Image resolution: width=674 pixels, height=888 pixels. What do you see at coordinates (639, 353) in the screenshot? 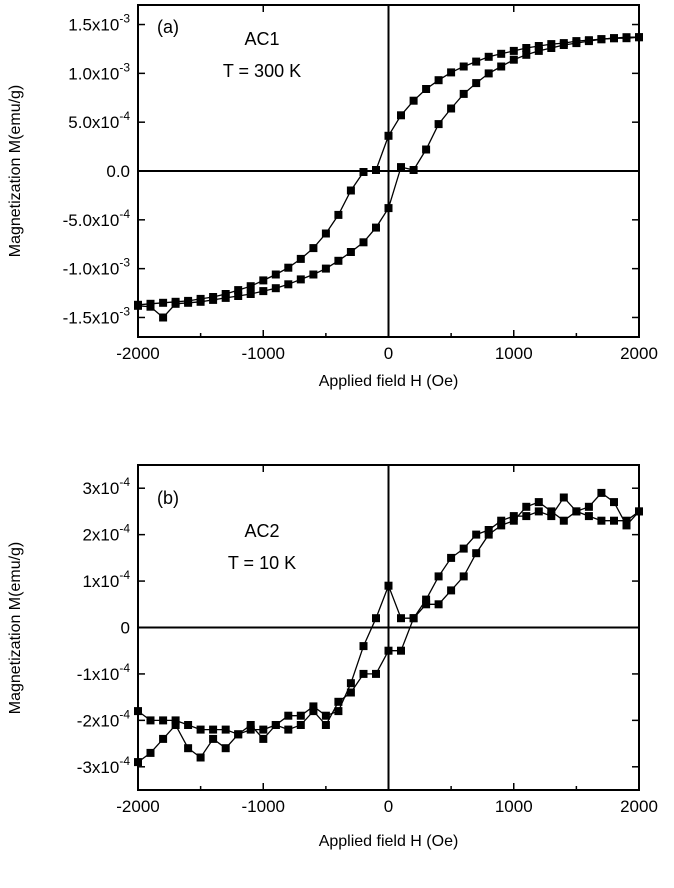
I see `x-tick-label: 2000` at bounding box center [639, 353].